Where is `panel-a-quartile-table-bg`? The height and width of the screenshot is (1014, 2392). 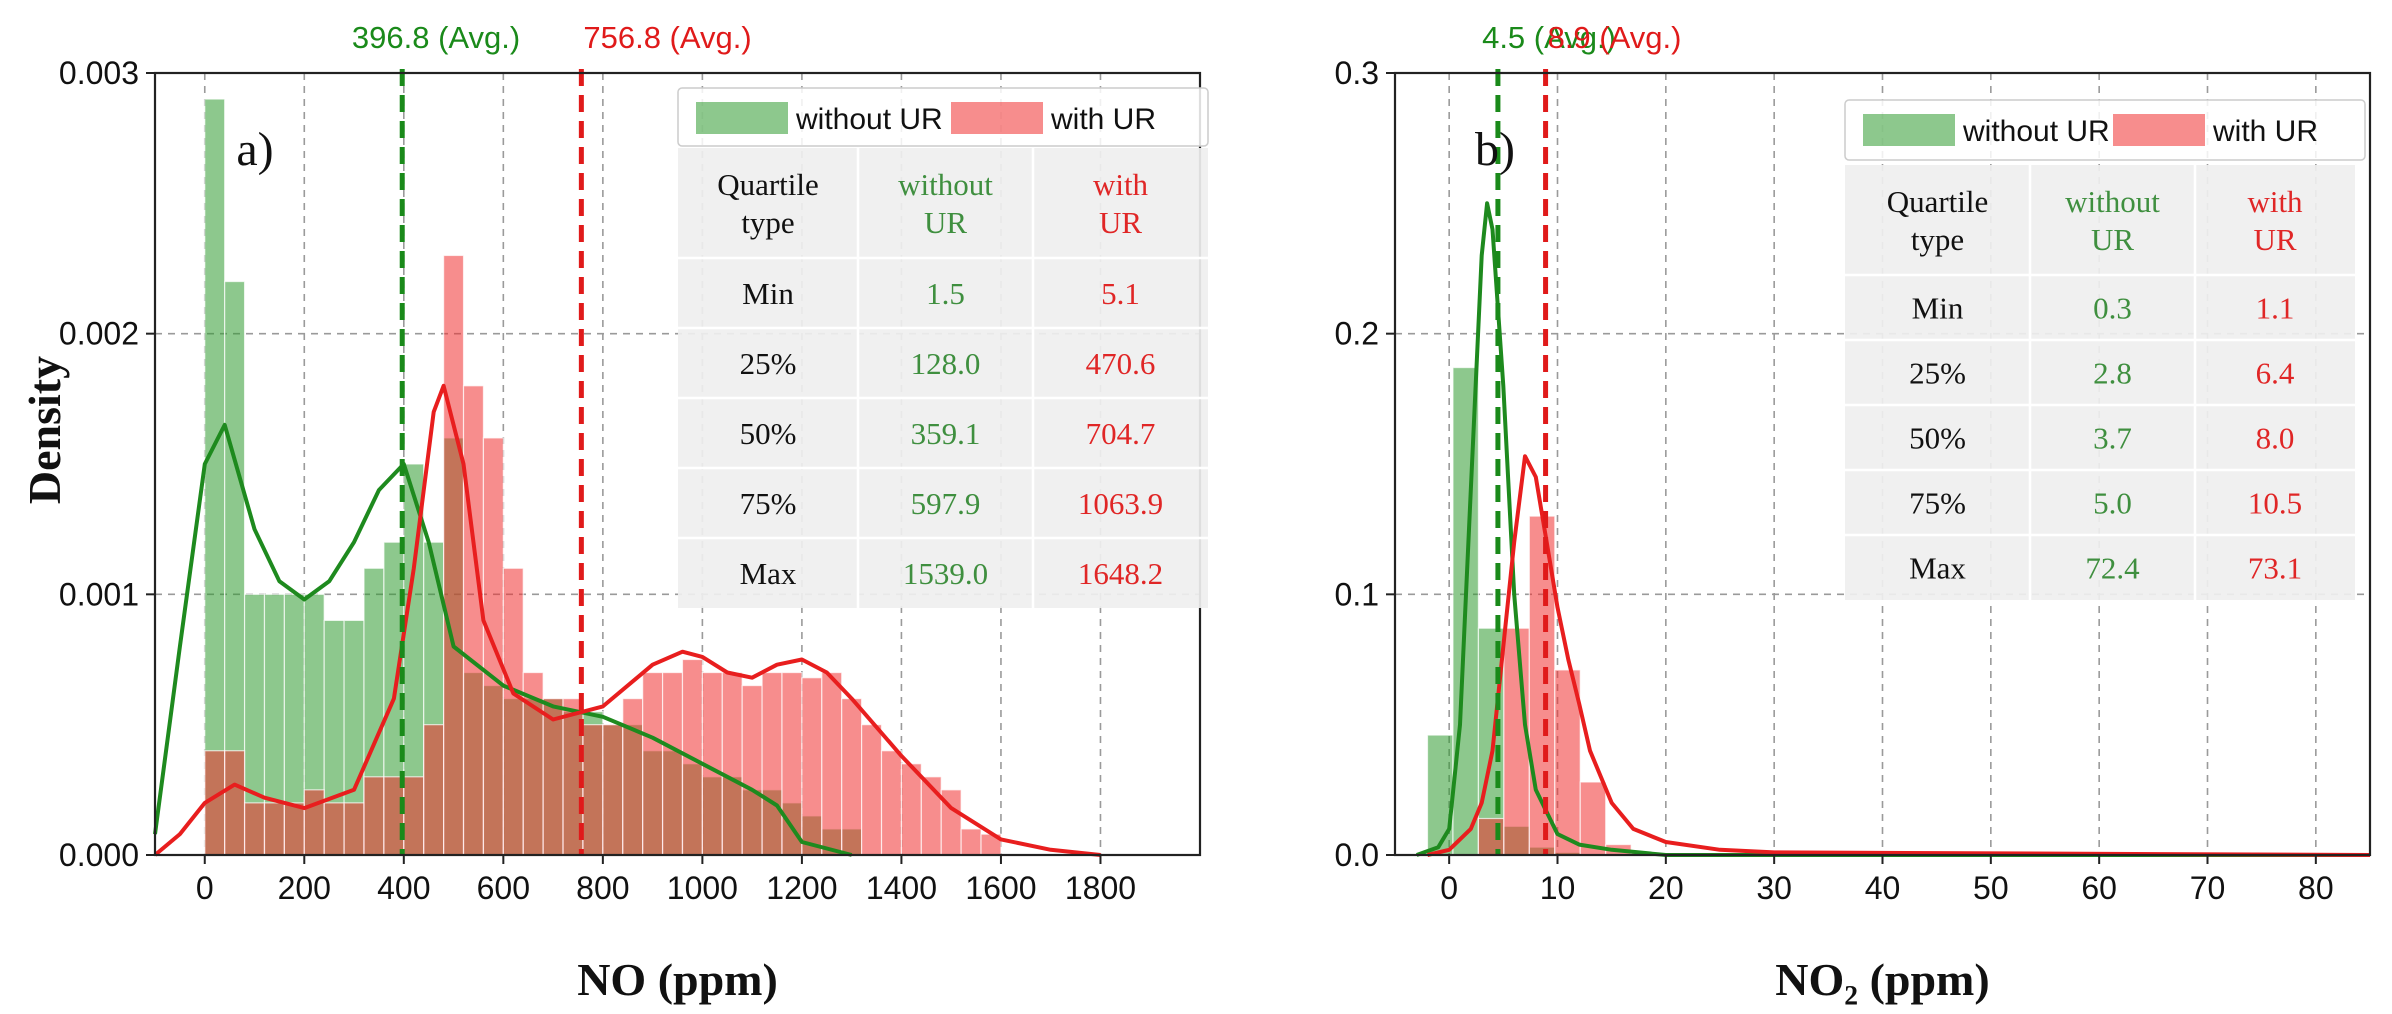 panel-a-quartile-table-bg is located at coordinates (943, 378).